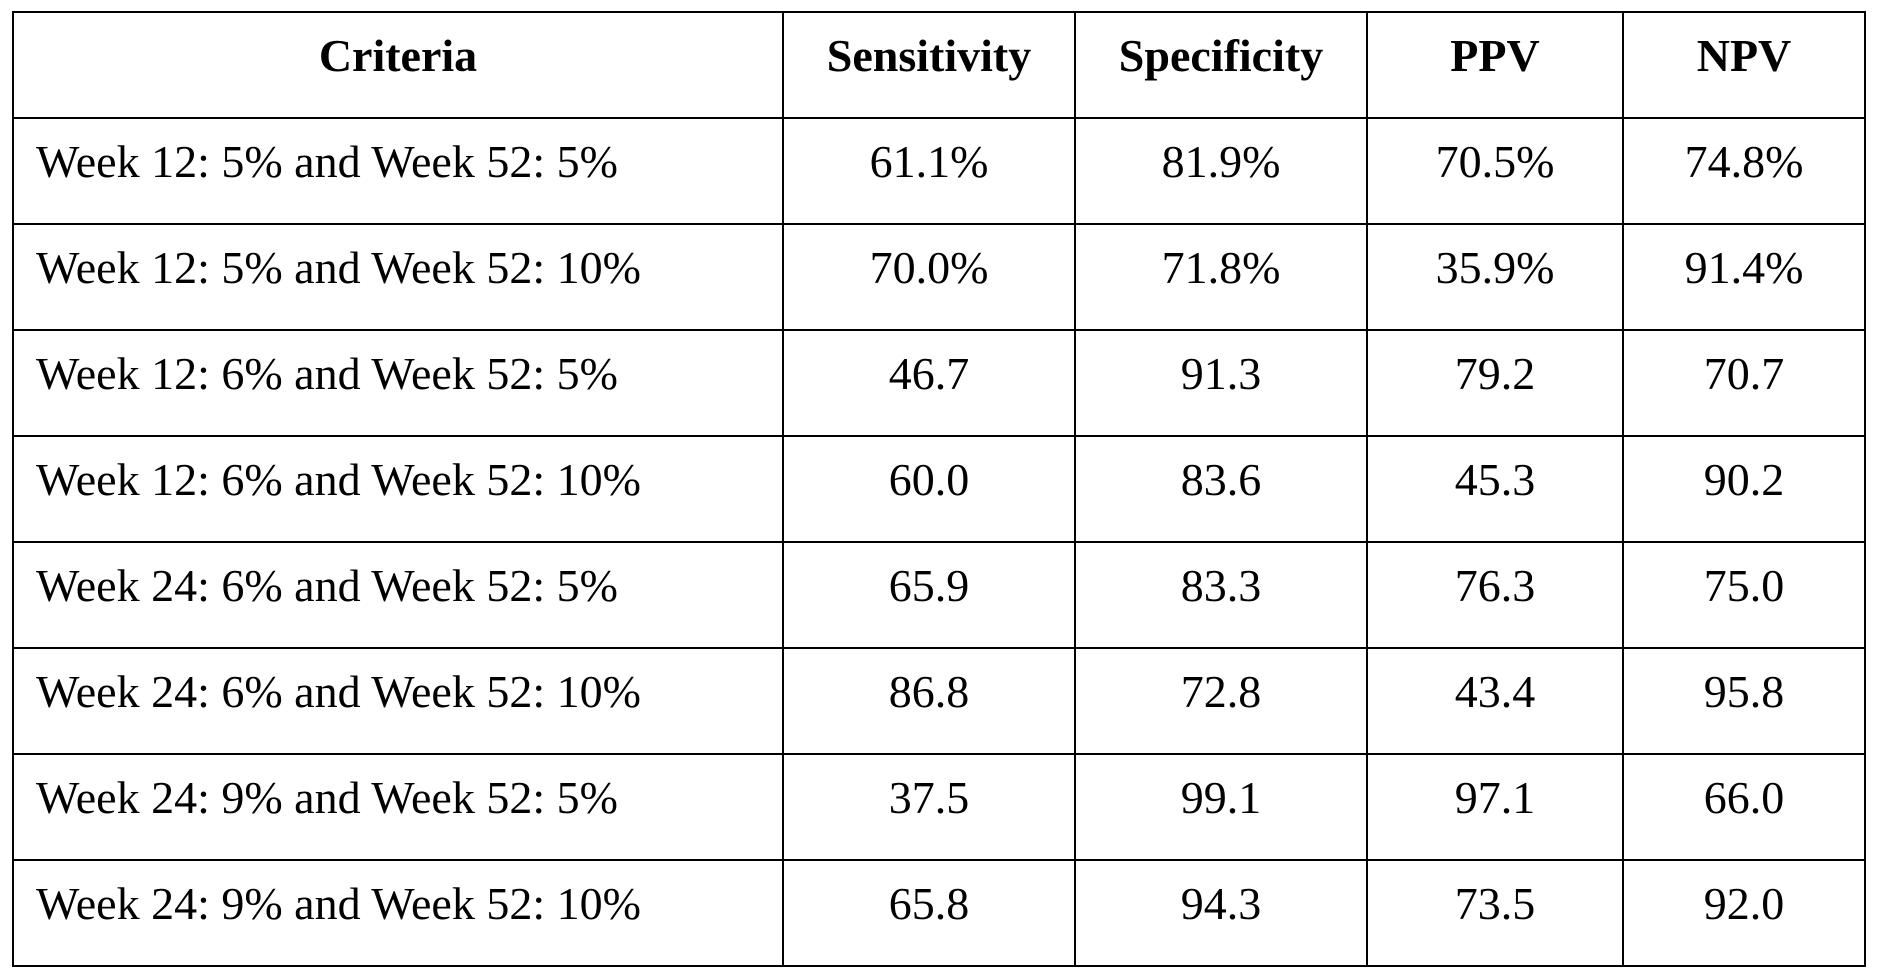 The image size is (1878, 969). Describe the element at coordinates (929, 277) in the screenshot. I see `cell-sensitivity: 70.0%` at that location.